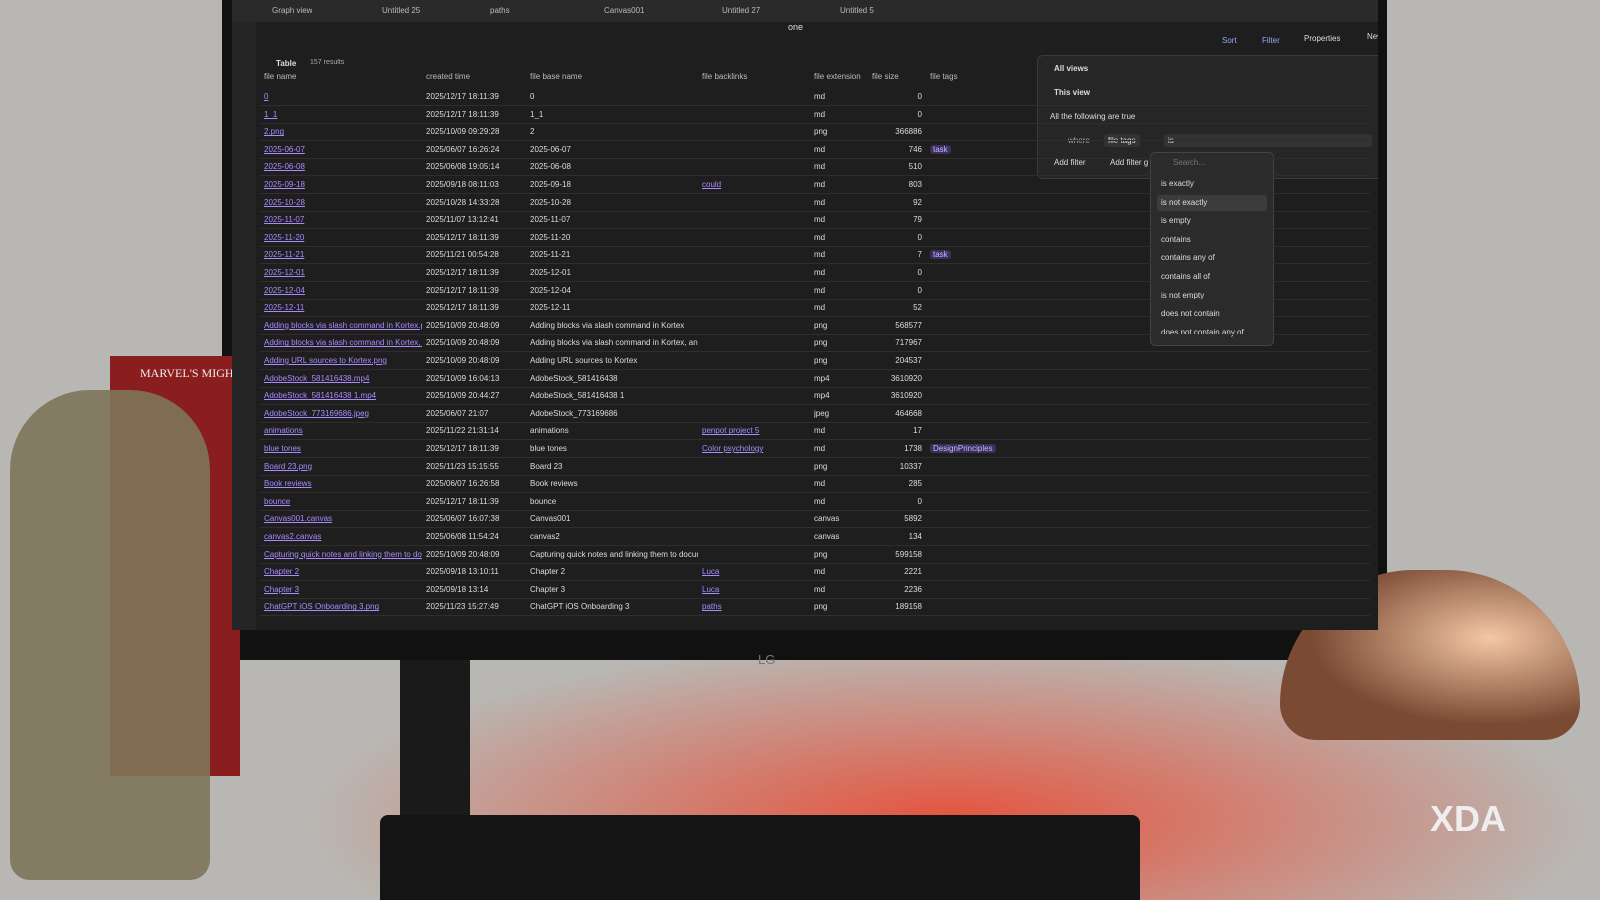 The image size is (1600, 900). I want to click on cell: task, so click(940, 255).